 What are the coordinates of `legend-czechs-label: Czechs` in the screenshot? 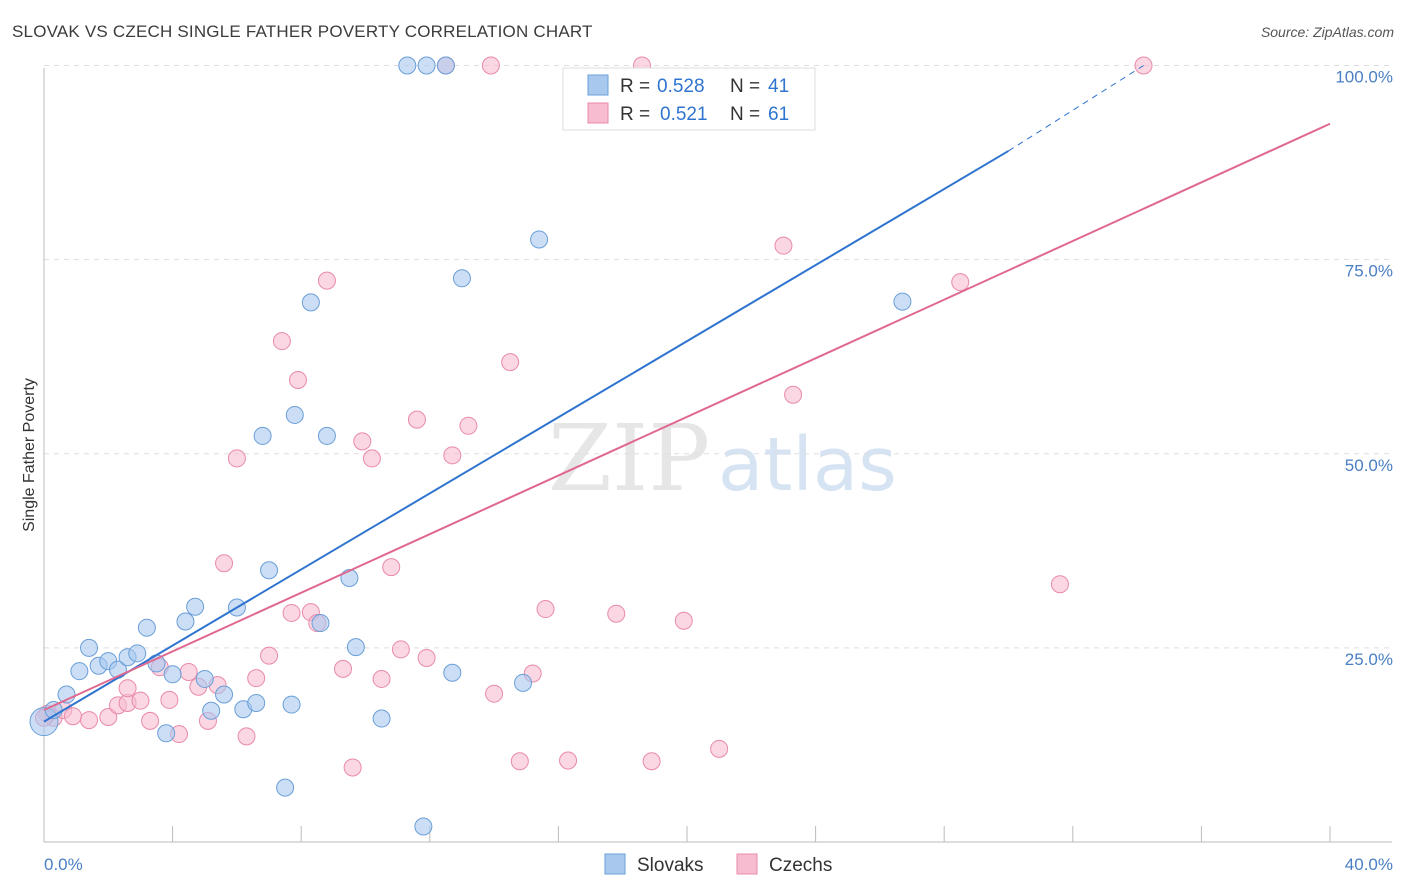 It's located at (800, 865).